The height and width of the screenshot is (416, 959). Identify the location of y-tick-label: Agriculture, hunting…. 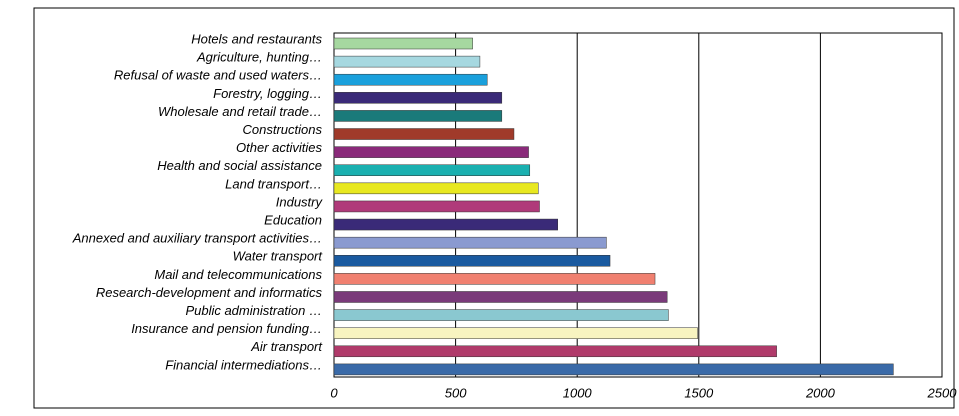
(259, 57).